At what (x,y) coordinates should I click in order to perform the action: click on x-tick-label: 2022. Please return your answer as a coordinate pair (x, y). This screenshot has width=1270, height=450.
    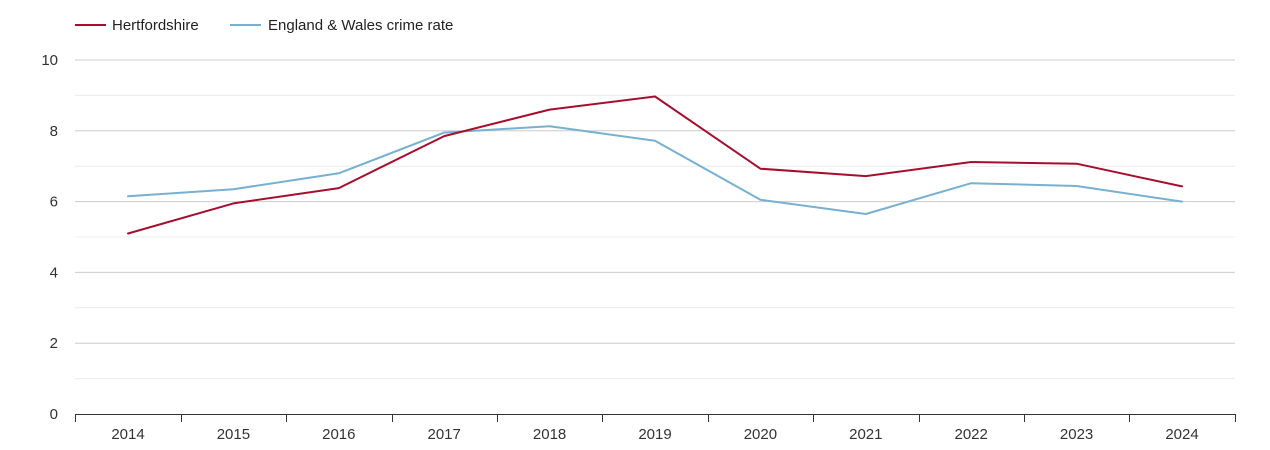
    Looking at the image, I should click on (971, 434).